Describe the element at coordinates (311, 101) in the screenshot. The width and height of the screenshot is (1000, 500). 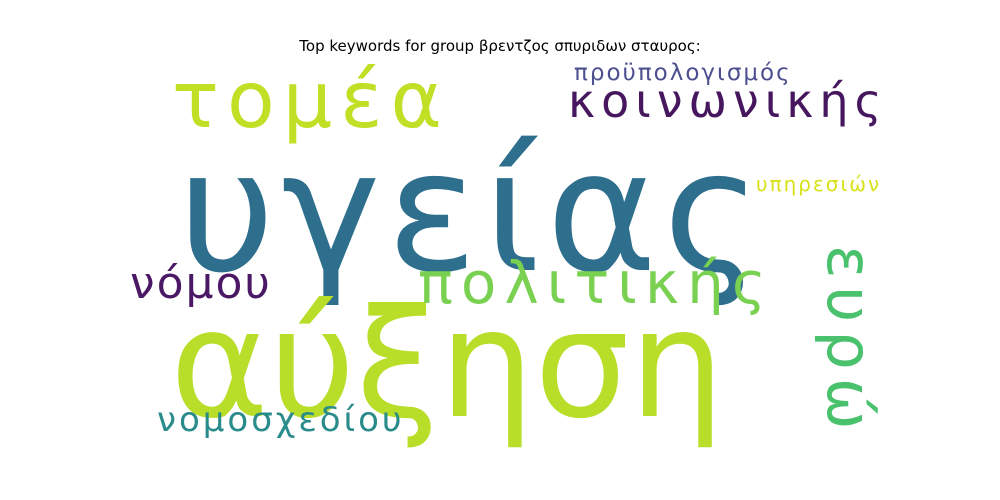
I see `word-2: τομέα` at that location.